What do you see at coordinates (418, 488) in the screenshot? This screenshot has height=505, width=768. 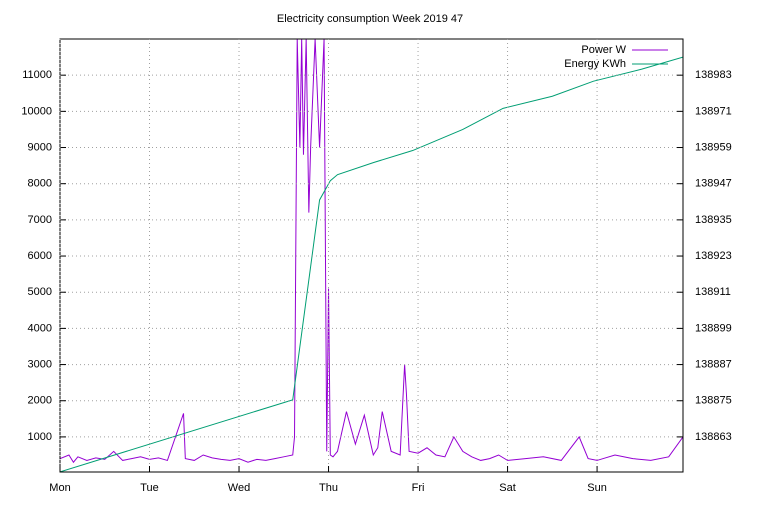 I see `x-tick-label: Fri` at bounding box center [418, 488].